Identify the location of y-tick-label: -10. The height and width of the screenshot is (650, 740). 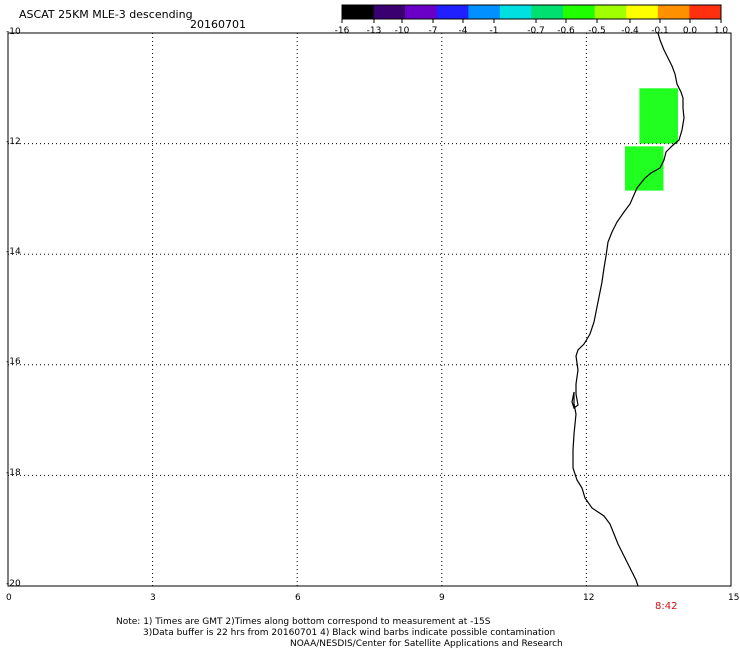
(13, 32).